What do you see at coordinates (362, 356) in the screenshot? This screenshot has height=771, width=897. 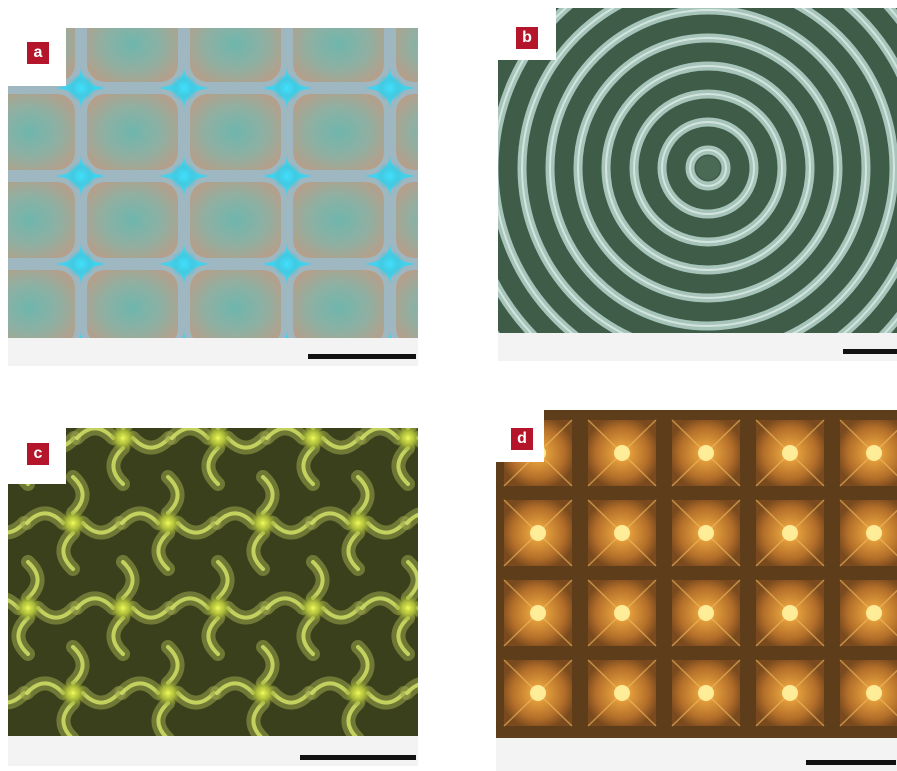 I see `panel-a-scale-bar` at bounding box center [362, 356].